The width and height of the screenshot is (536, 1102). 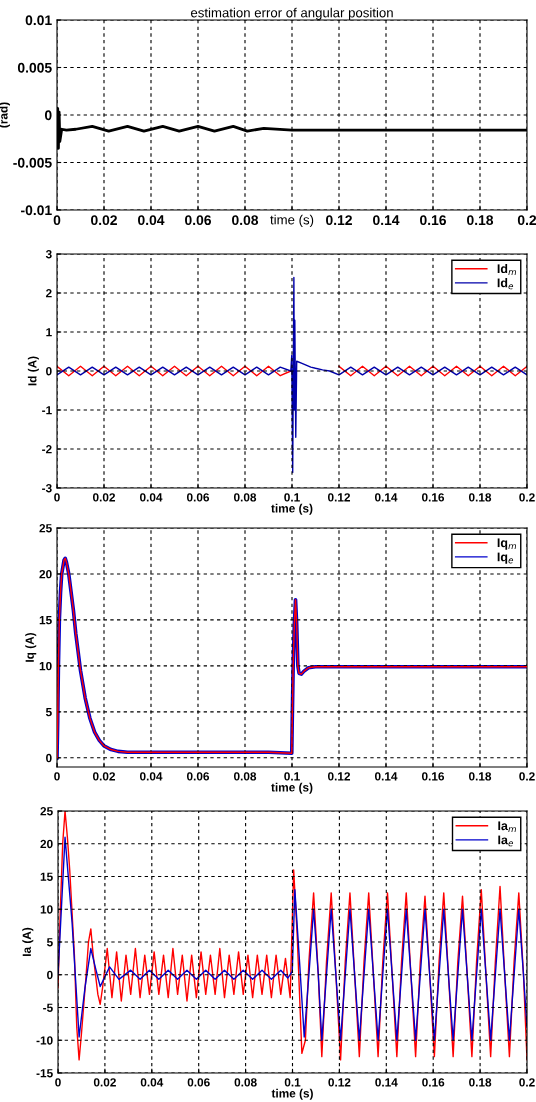 What do you see at coordinates (32, 162) in the screenshot?
I see `y-tick-label: -0.005` at bounding box center [32, 162].